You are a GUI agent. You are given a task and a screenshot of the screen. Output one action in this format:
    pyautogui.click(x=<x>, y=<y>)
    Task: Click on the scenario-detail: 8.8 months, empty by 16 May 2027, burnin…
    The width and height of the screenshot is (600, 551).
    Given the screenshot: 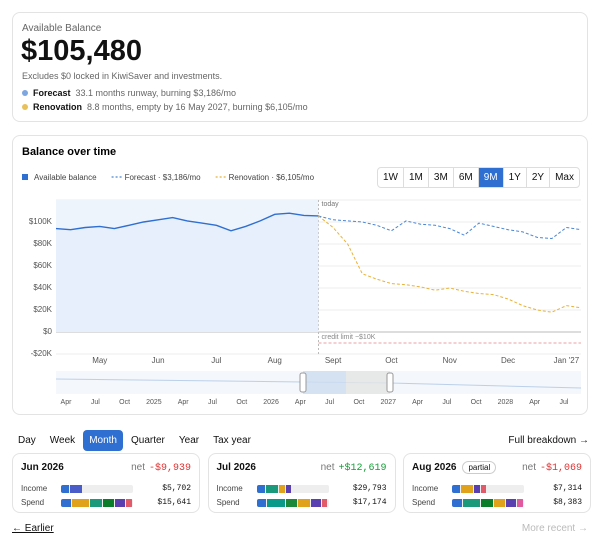 What is the action you would take?
    pyautogui.click(x=197, y=107)
    